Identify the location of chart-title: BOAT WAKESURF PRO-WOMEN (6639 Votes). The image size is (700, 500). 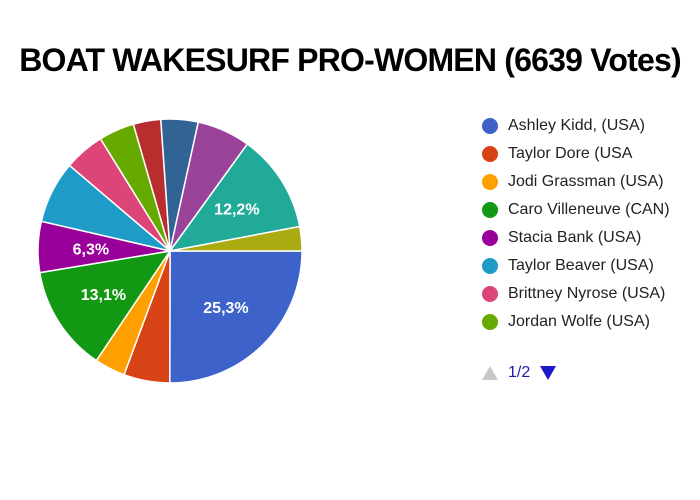
(350, 60).